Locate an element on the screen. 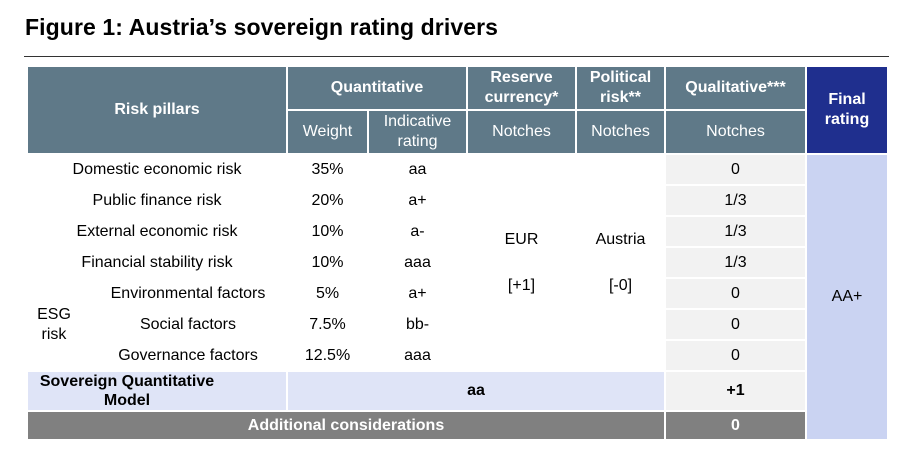  esg-factor-rating: aaa is located at coordinates (417, 355).